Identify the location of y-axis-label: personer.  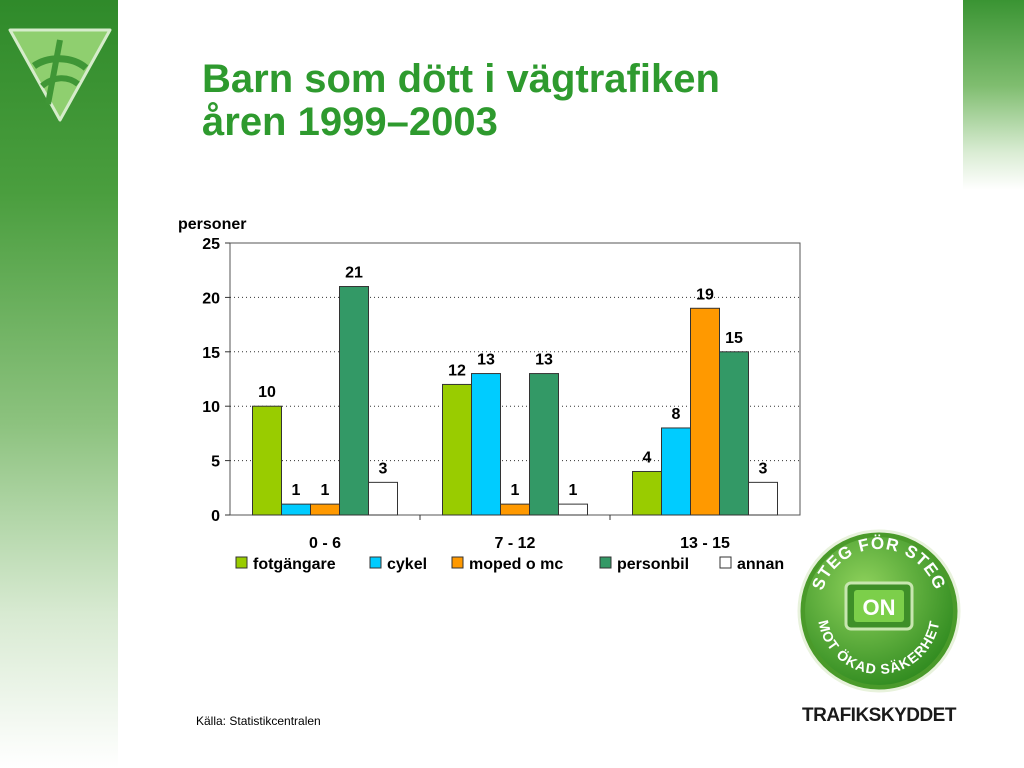
(212, 224).